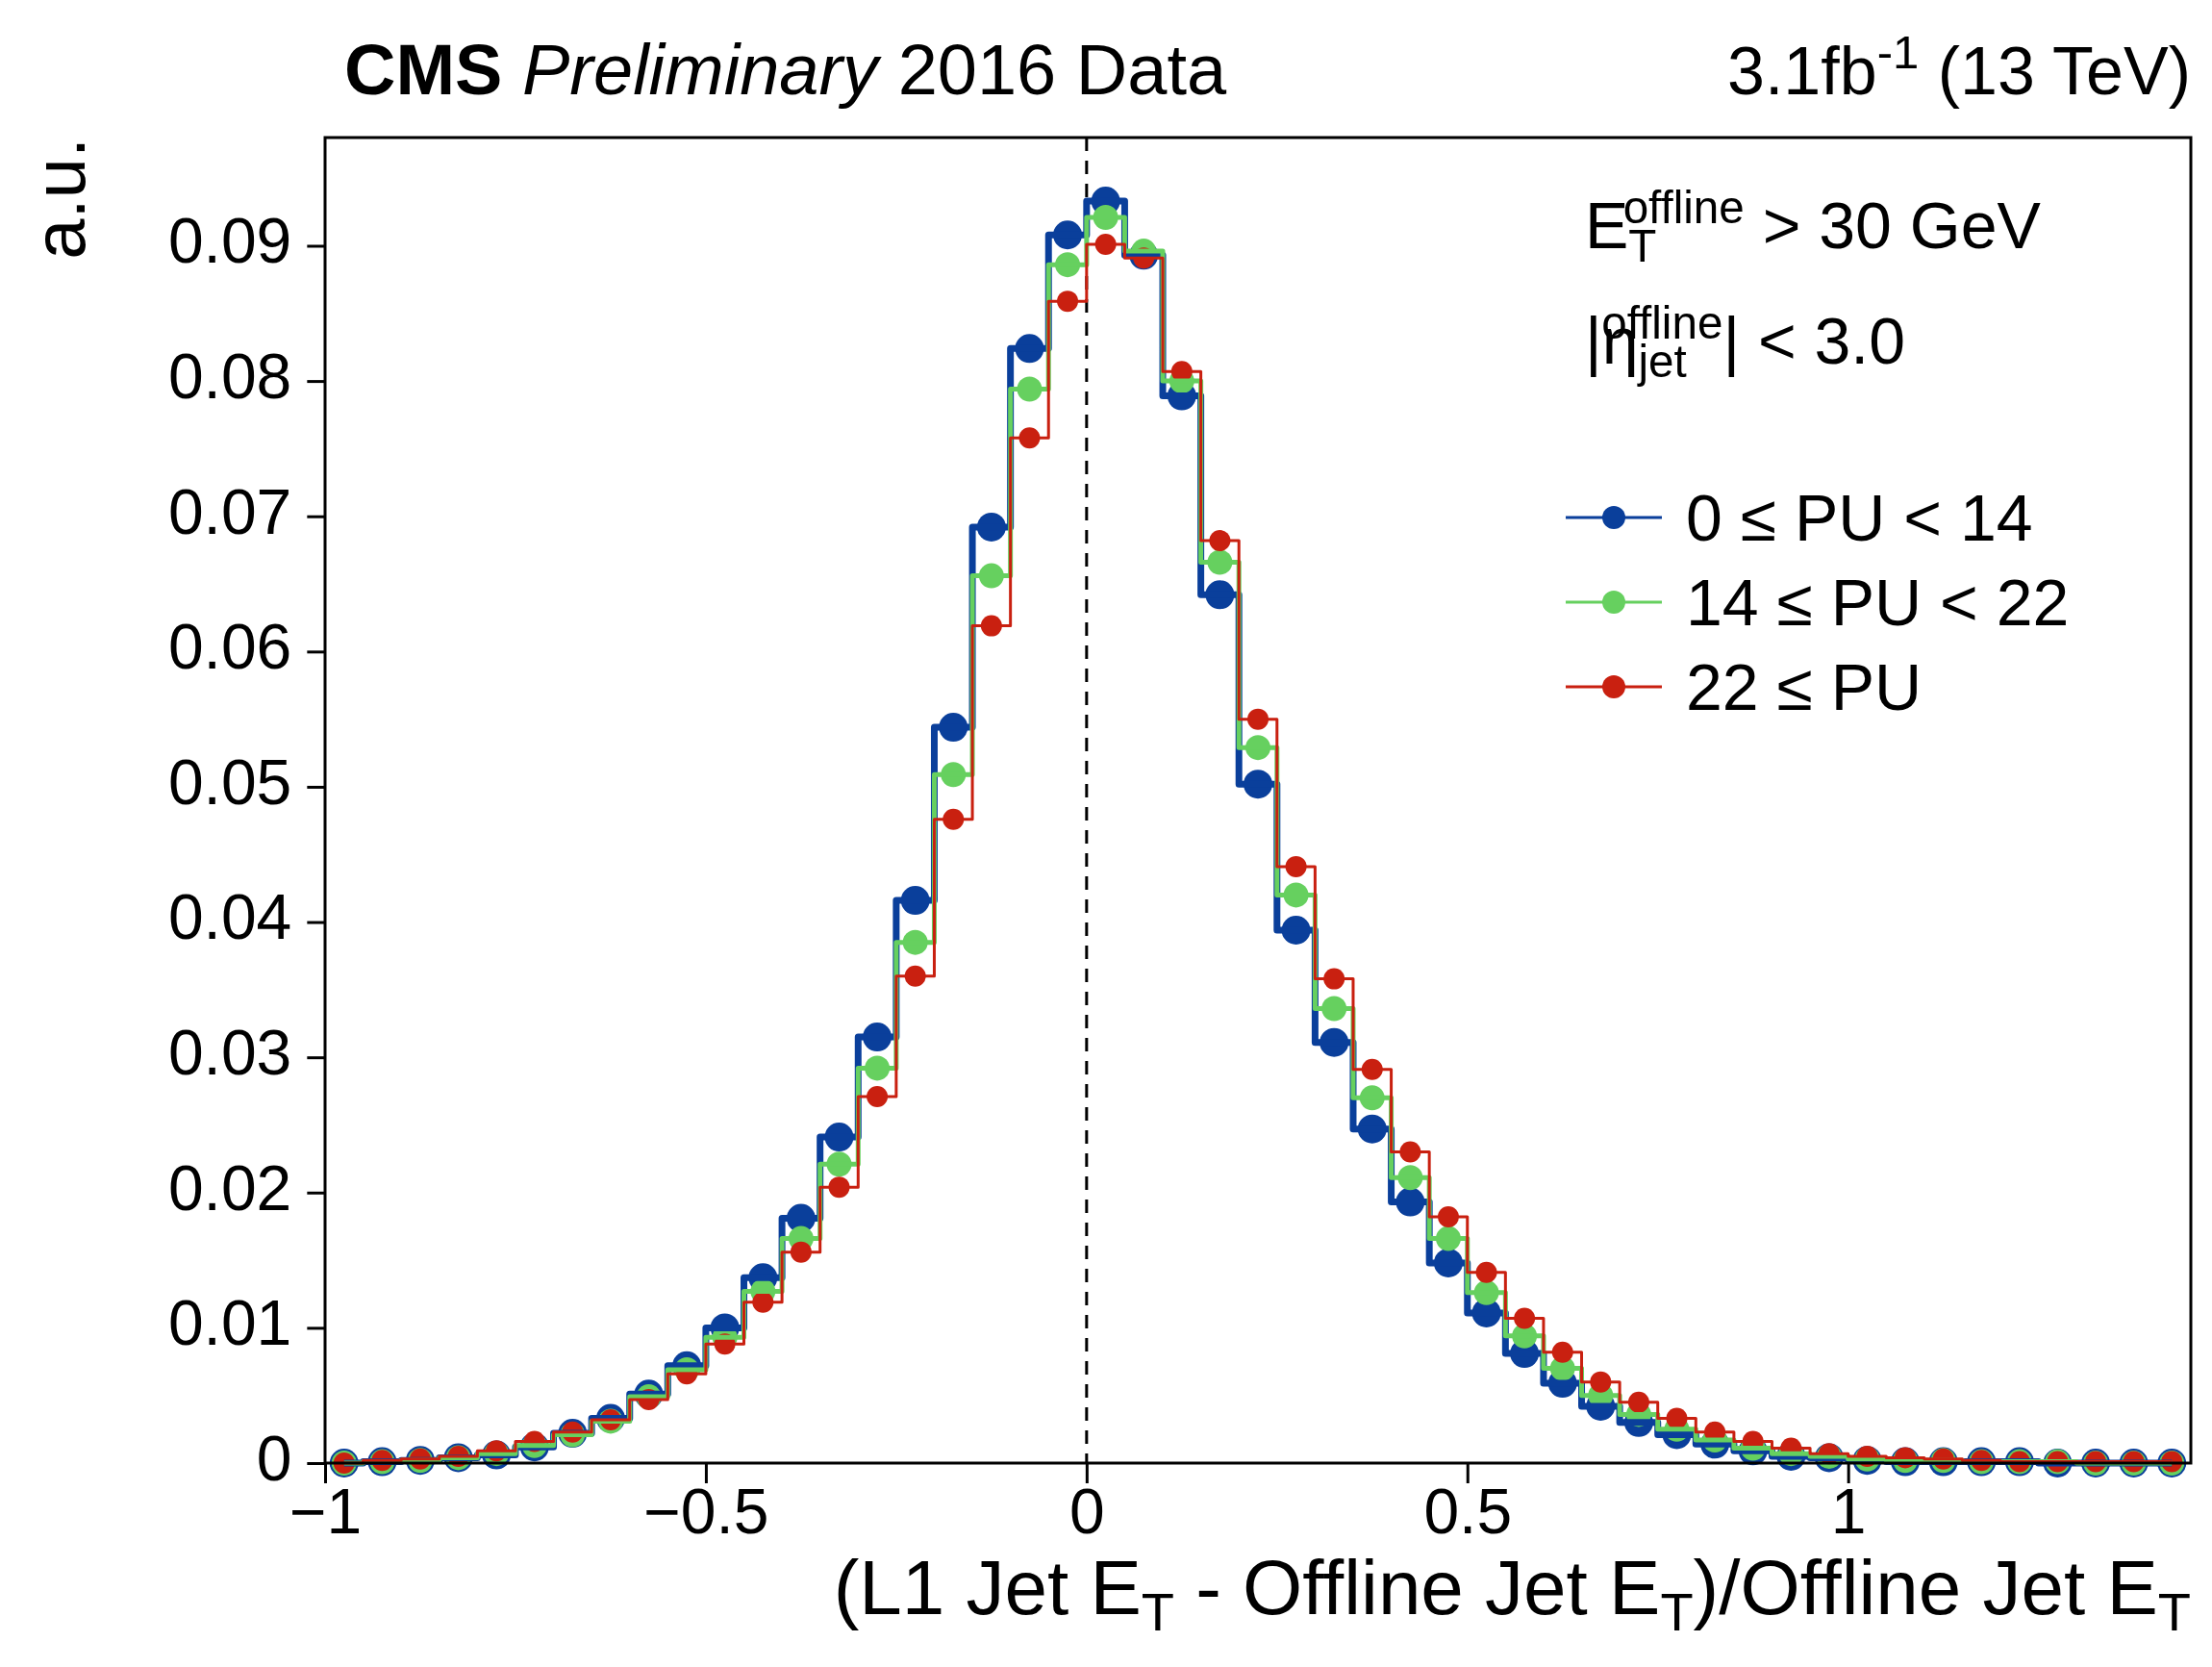 The height and width of the screenshot is (1667, 2212). Describe the element at coordinates (230, 647) in the screenshot. I see `y-tick-label: 0.06` at that location.